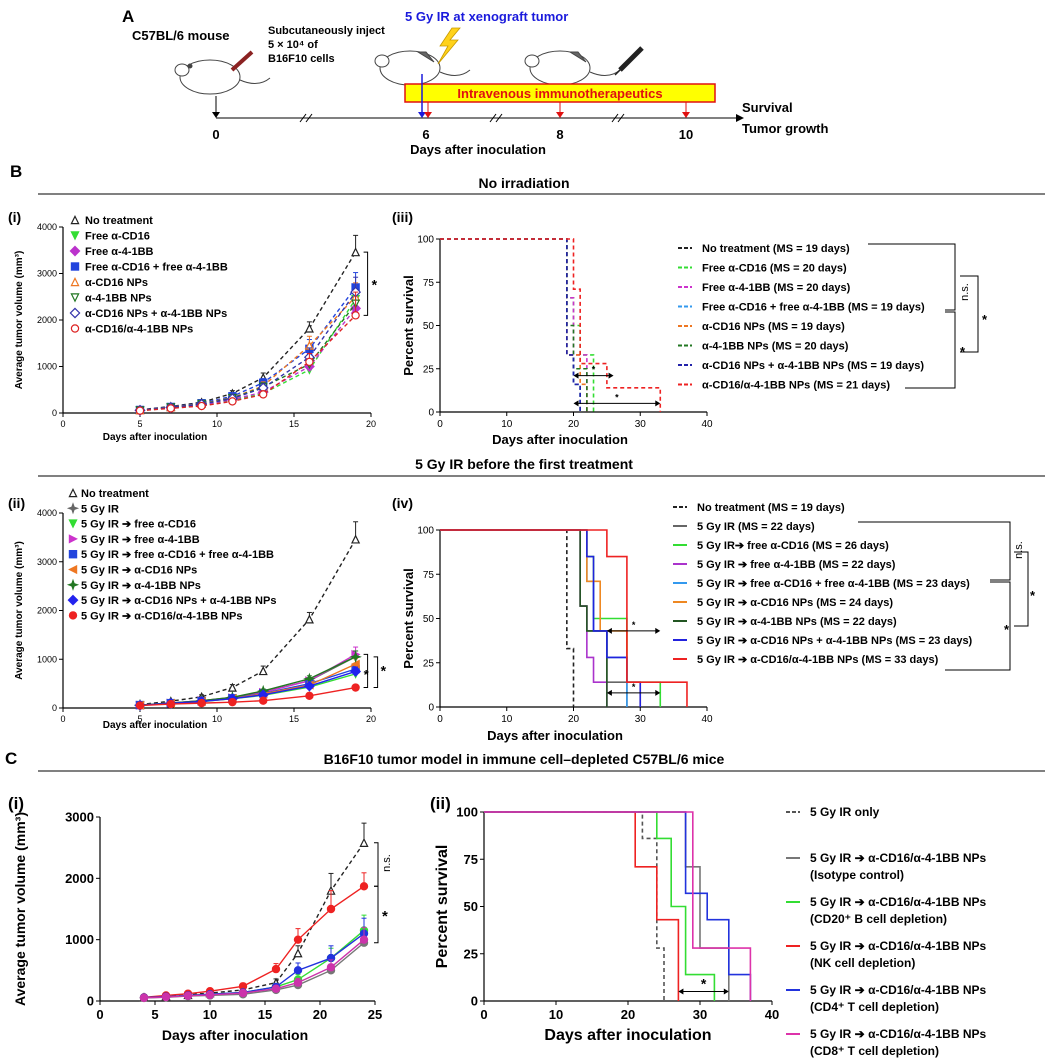 The width and height of the screenshot is (1050, 1059). What do you see at coordinates (793, 546) in the screenshot?
I see `legend-label-2: 5 Gy IR➔ free α-CD16 (MS = 26 days)` at bounding box center [793, 546].